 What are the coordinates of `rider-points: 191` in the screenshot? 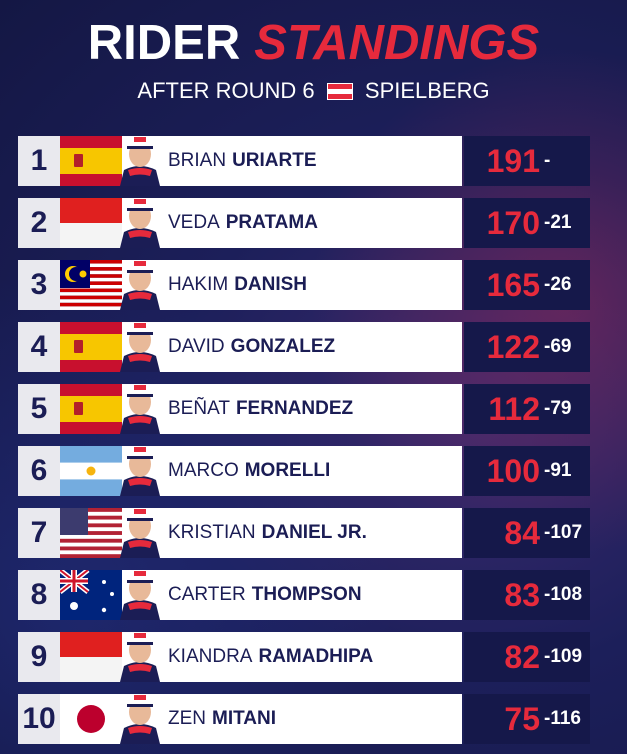 It's located at (513, 160).